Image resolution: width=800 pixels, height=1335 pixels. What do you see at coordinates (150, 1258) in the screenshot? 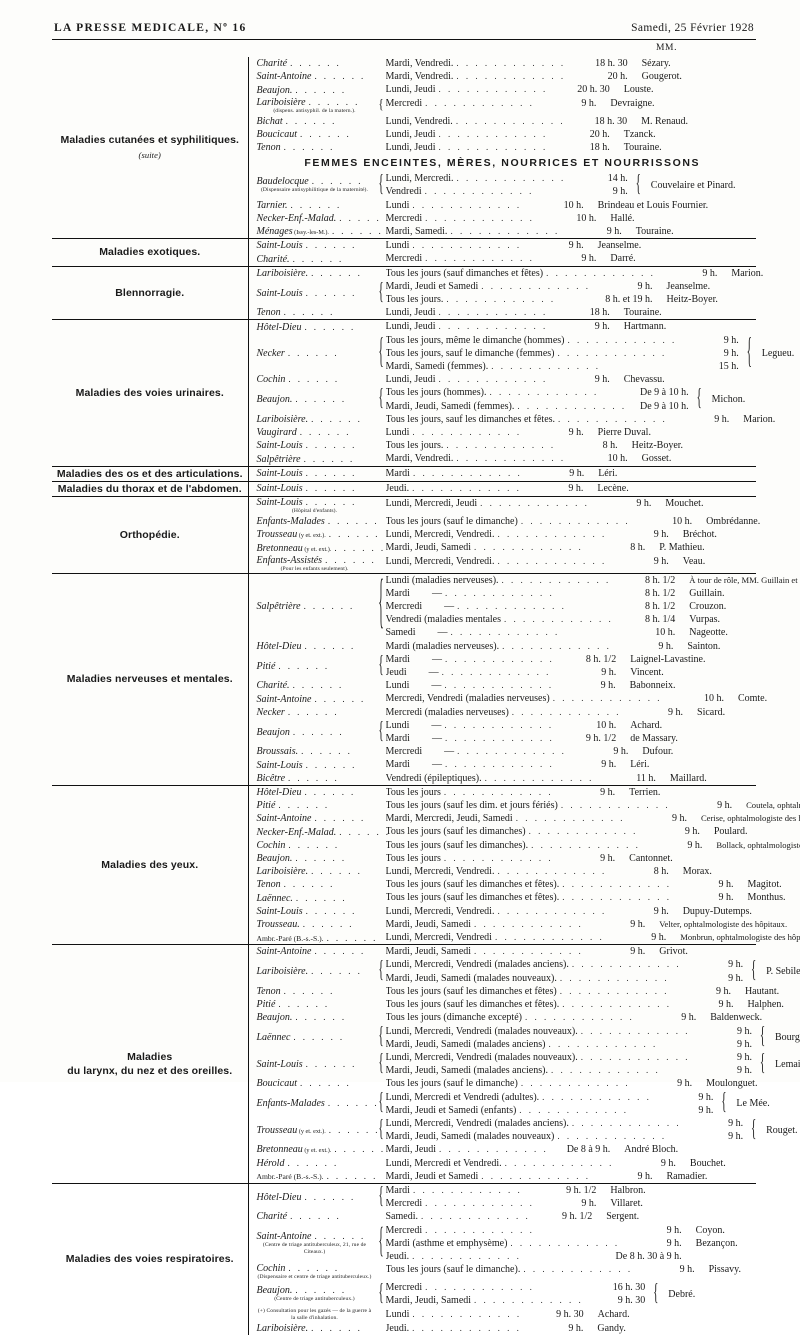
I see `category-cell: Maladies des voies respiratoires.` at bounding box center [150, 1258].